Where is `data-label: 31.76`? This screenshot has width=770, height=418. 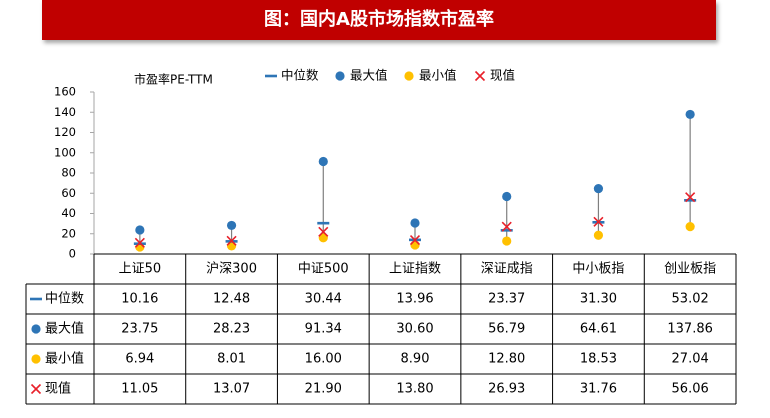 data-label: 31.76 is located at coordinates (598, 389).